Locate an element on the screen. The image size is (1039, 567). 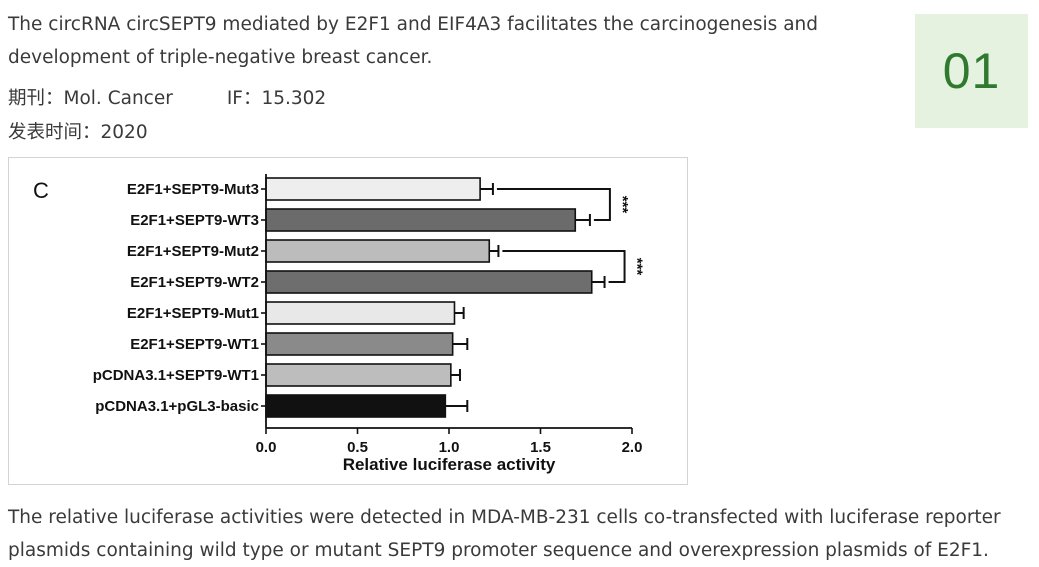
publish-date-value: 2020 is located at coordinates (124, 132).